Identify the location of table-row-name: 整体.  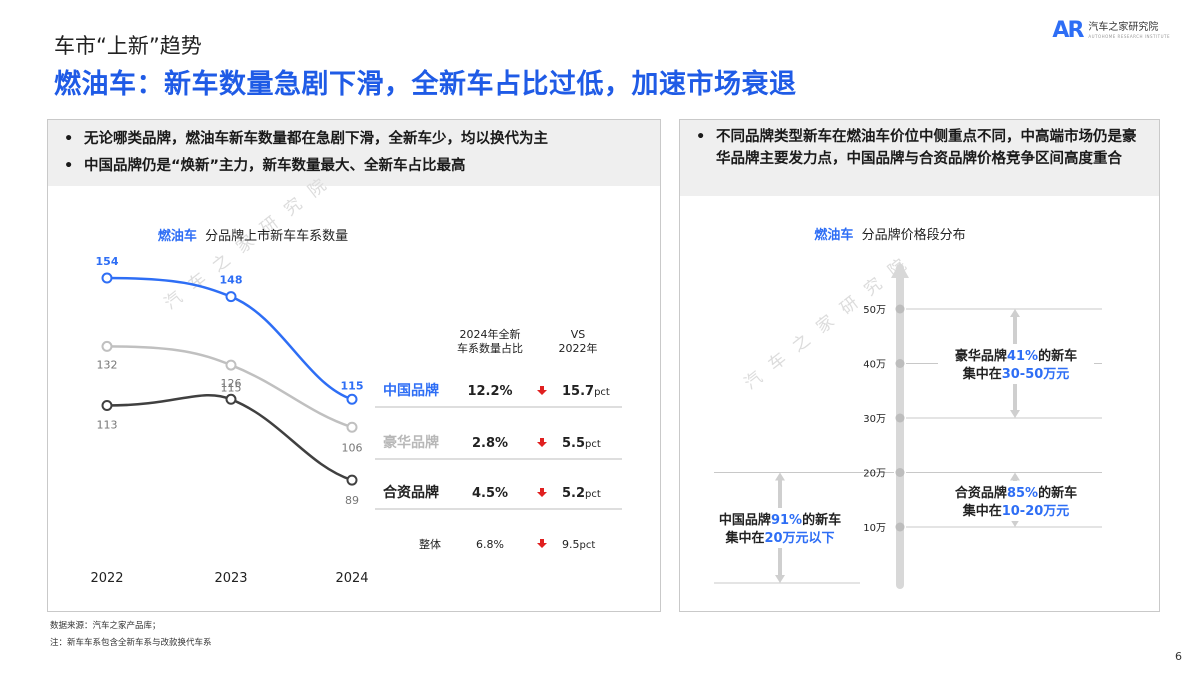
(430, 544).